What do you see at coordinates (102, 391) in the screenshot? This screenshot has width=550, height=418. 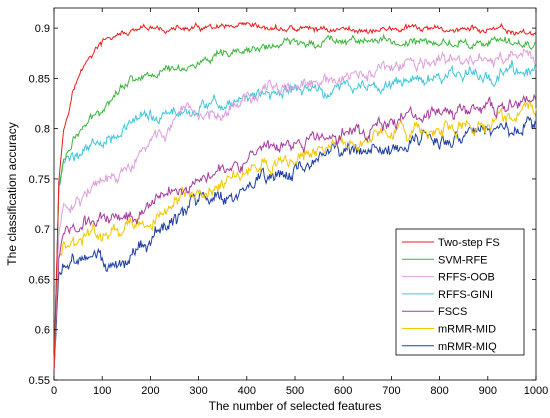 I see `x-tick-label: 100` at bounding box center [102, 391].